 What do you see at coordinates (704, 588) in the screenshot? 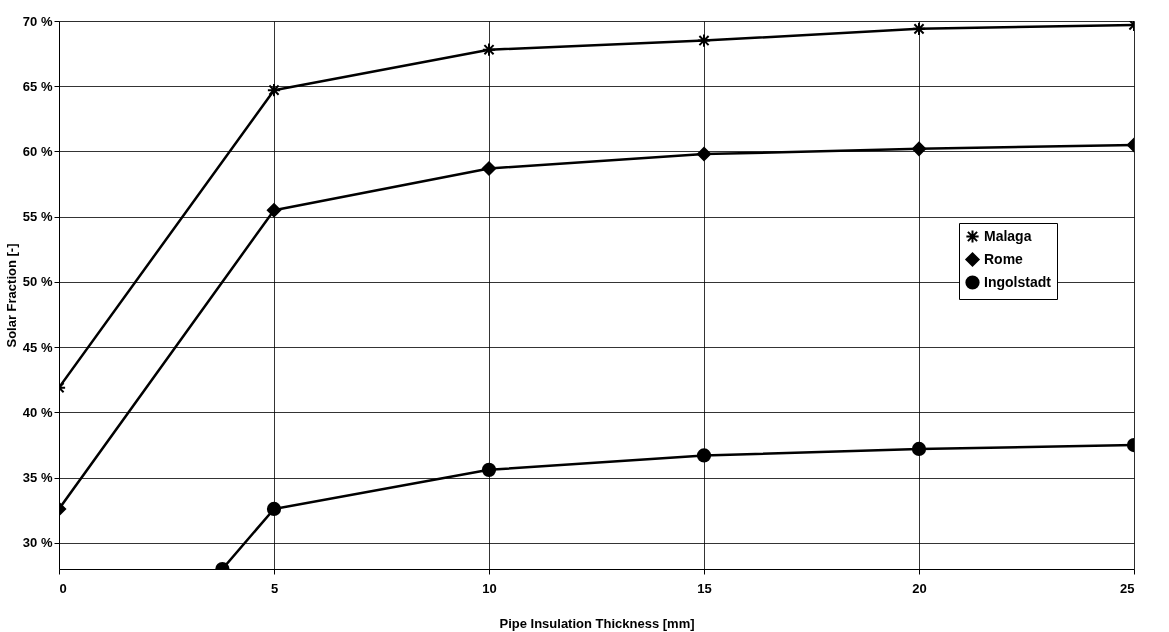
I see `x-tick-label: 15` at bounding box center [704, 588].